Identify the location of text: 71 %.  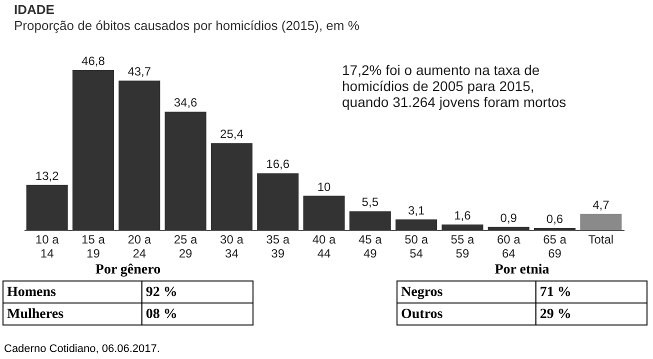
(556, 292).